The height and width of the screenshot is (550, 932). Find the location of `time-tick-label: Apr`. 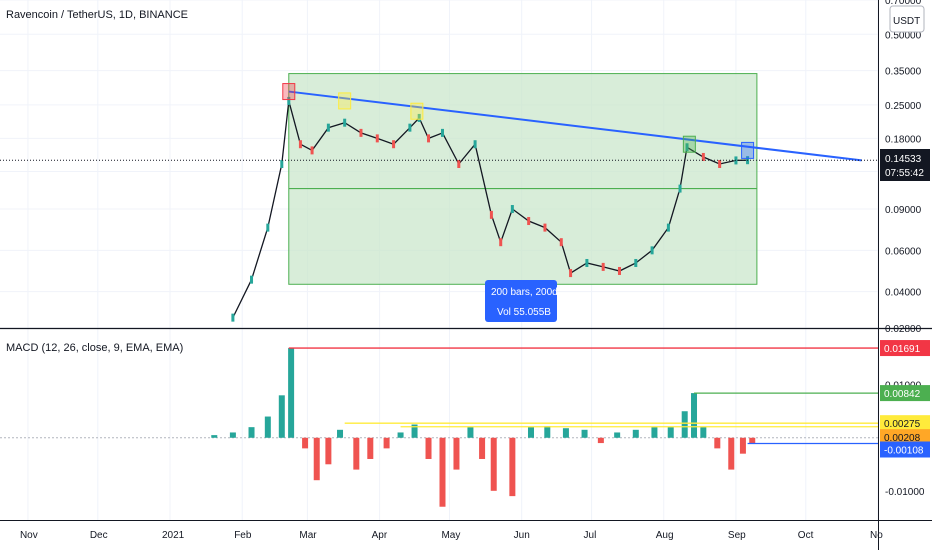

time-tick-label: Apr is located at coordinates (380, 535).